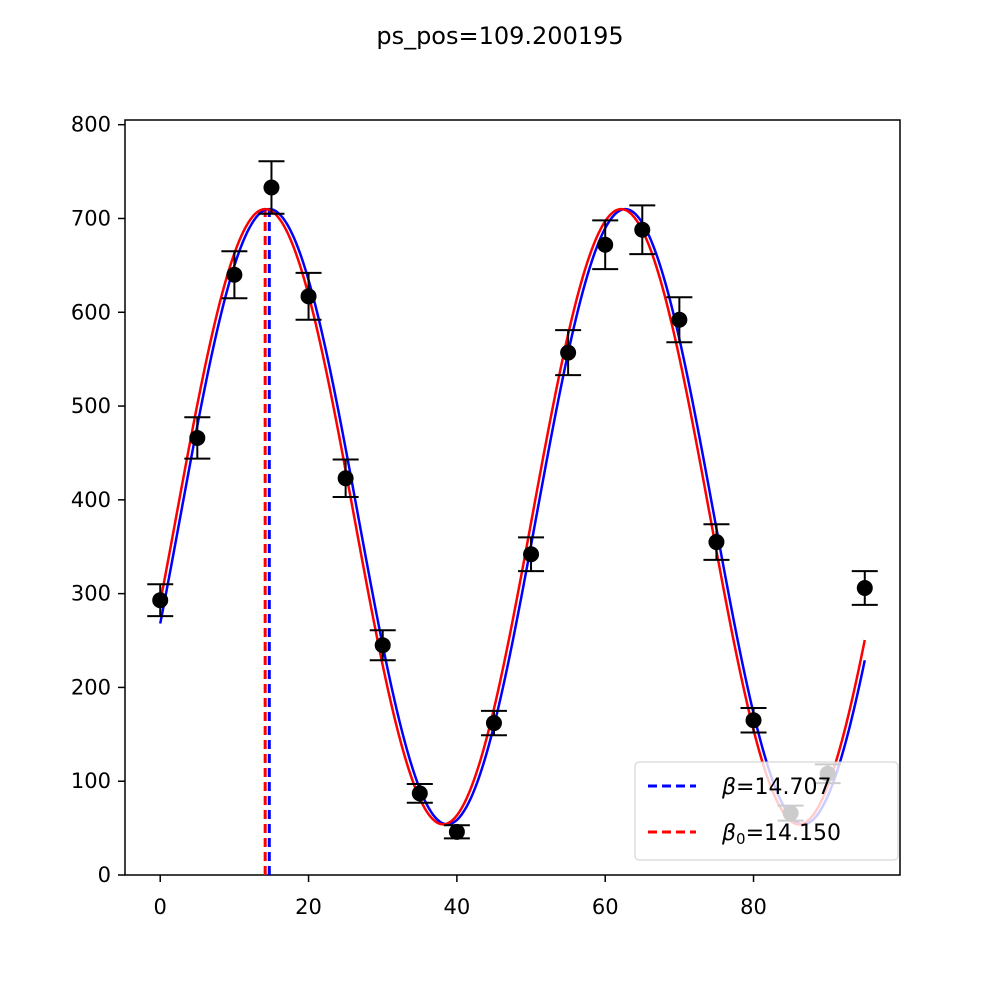 The image size is (1000, 1000). What do you see at coordinates (91, 406) in the screenshot?
I see `y-tick-label: 500` at bounding box center [91, 406].